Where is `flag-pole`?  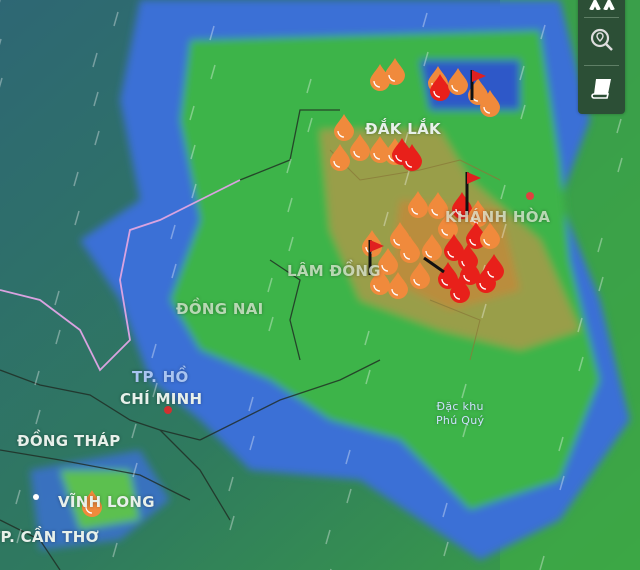 flag-pole is located at coordinates (434, 265).